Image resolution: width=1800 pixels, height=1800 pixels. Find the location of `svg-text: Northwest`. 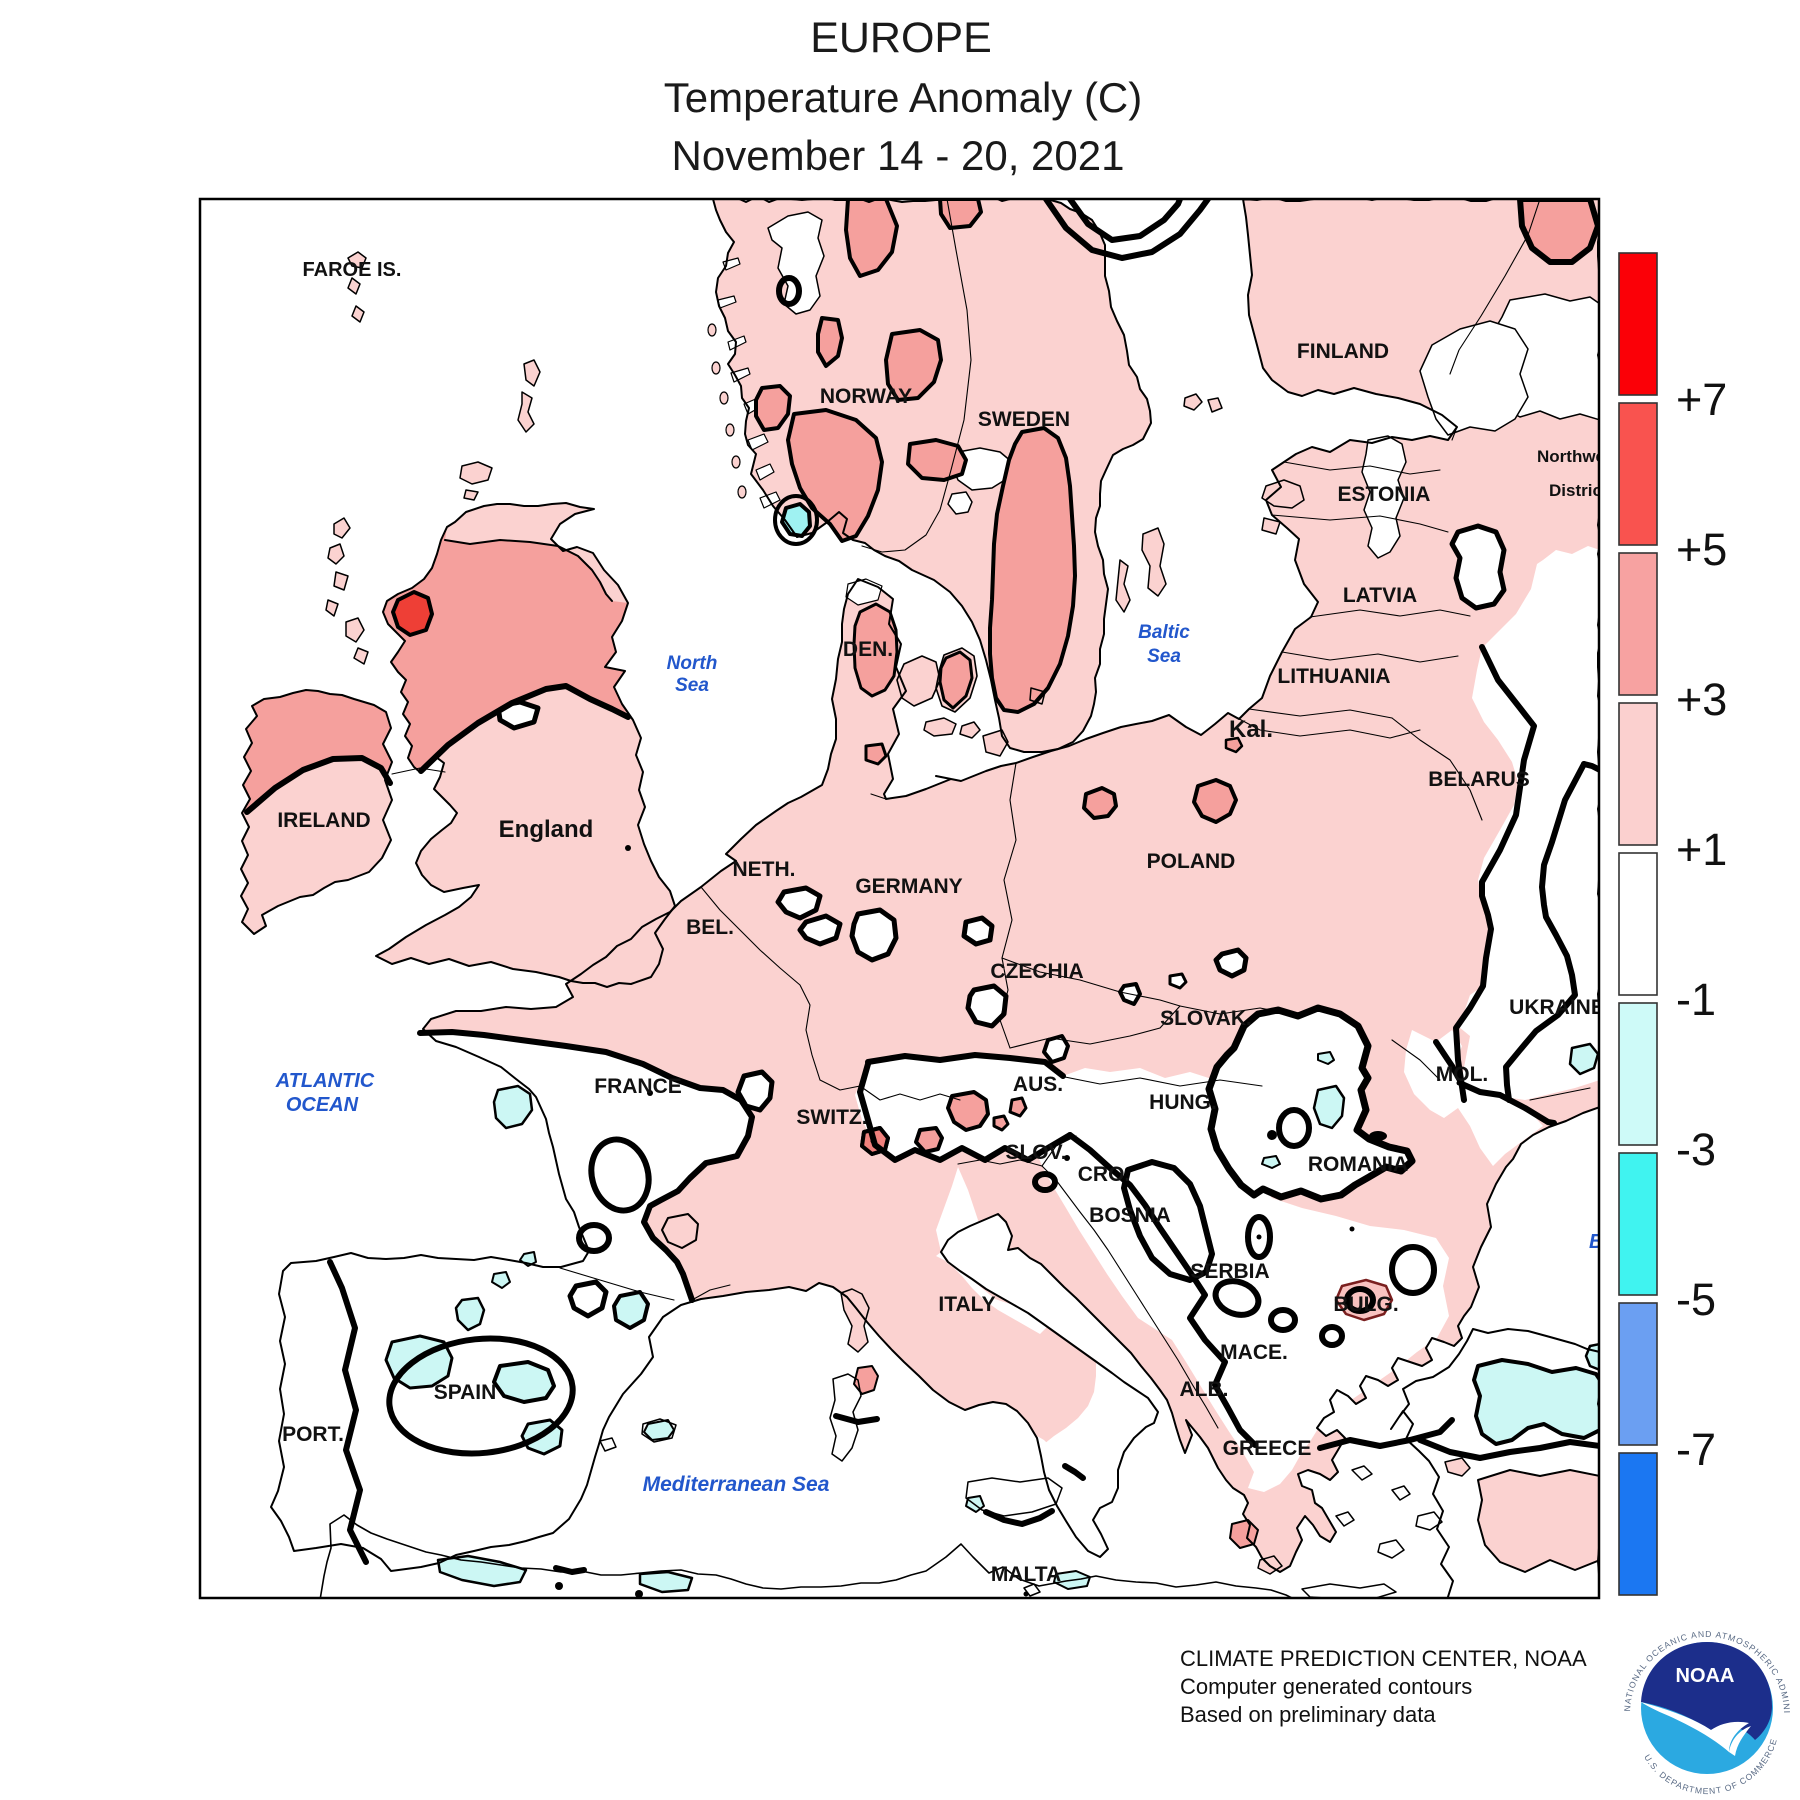

svg-text: Northwest is located at coordinates (1578, 456).